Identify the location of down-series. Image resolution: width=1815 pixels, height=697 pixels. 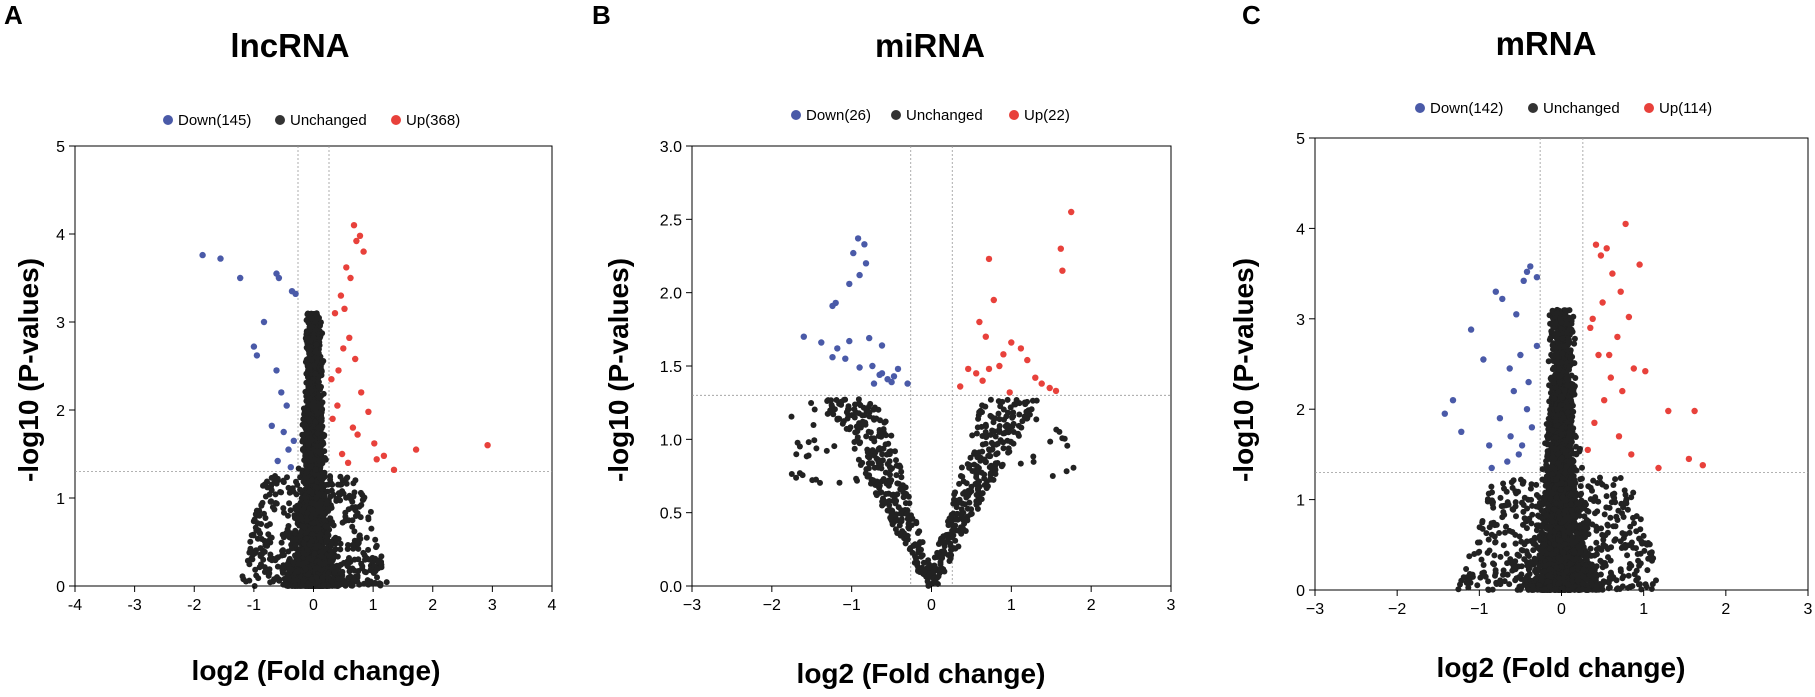
(249, 361).